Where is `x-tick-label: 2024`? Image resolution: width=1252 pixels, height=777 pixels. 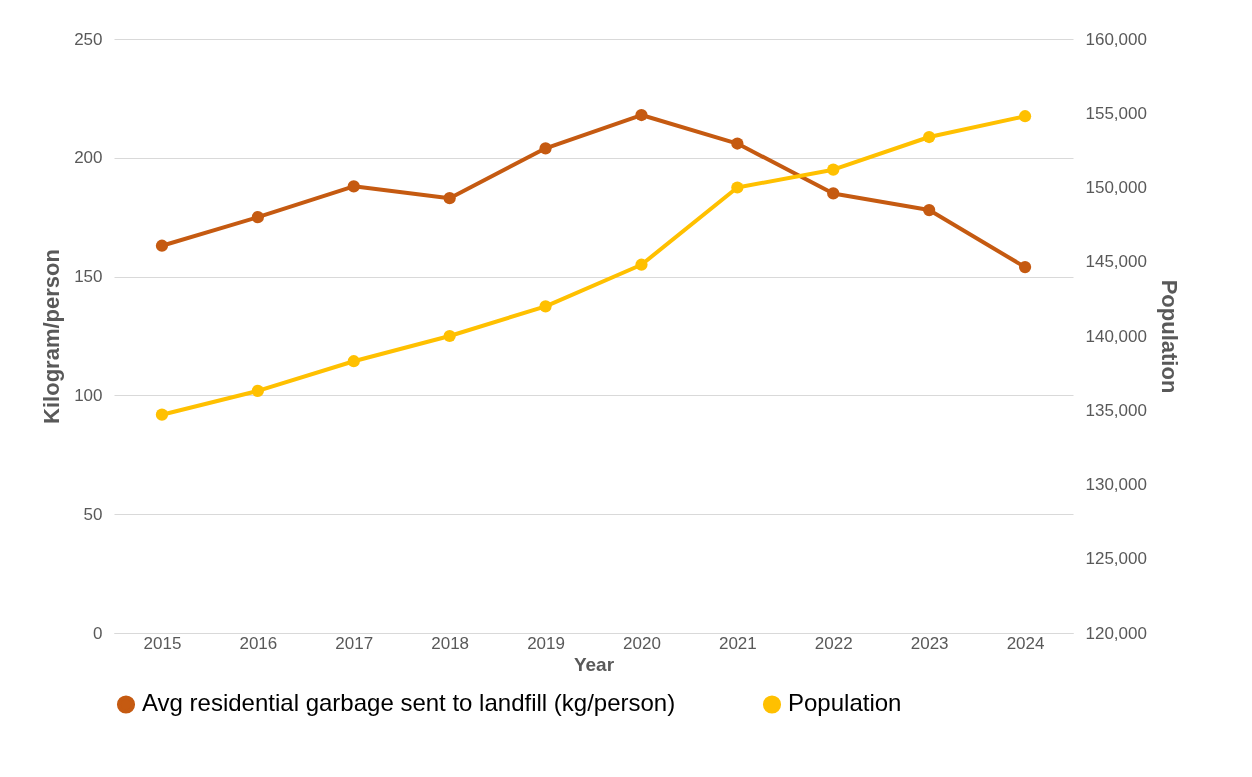
x-tick-label: 2024 is located at coordinates (1025, 643).